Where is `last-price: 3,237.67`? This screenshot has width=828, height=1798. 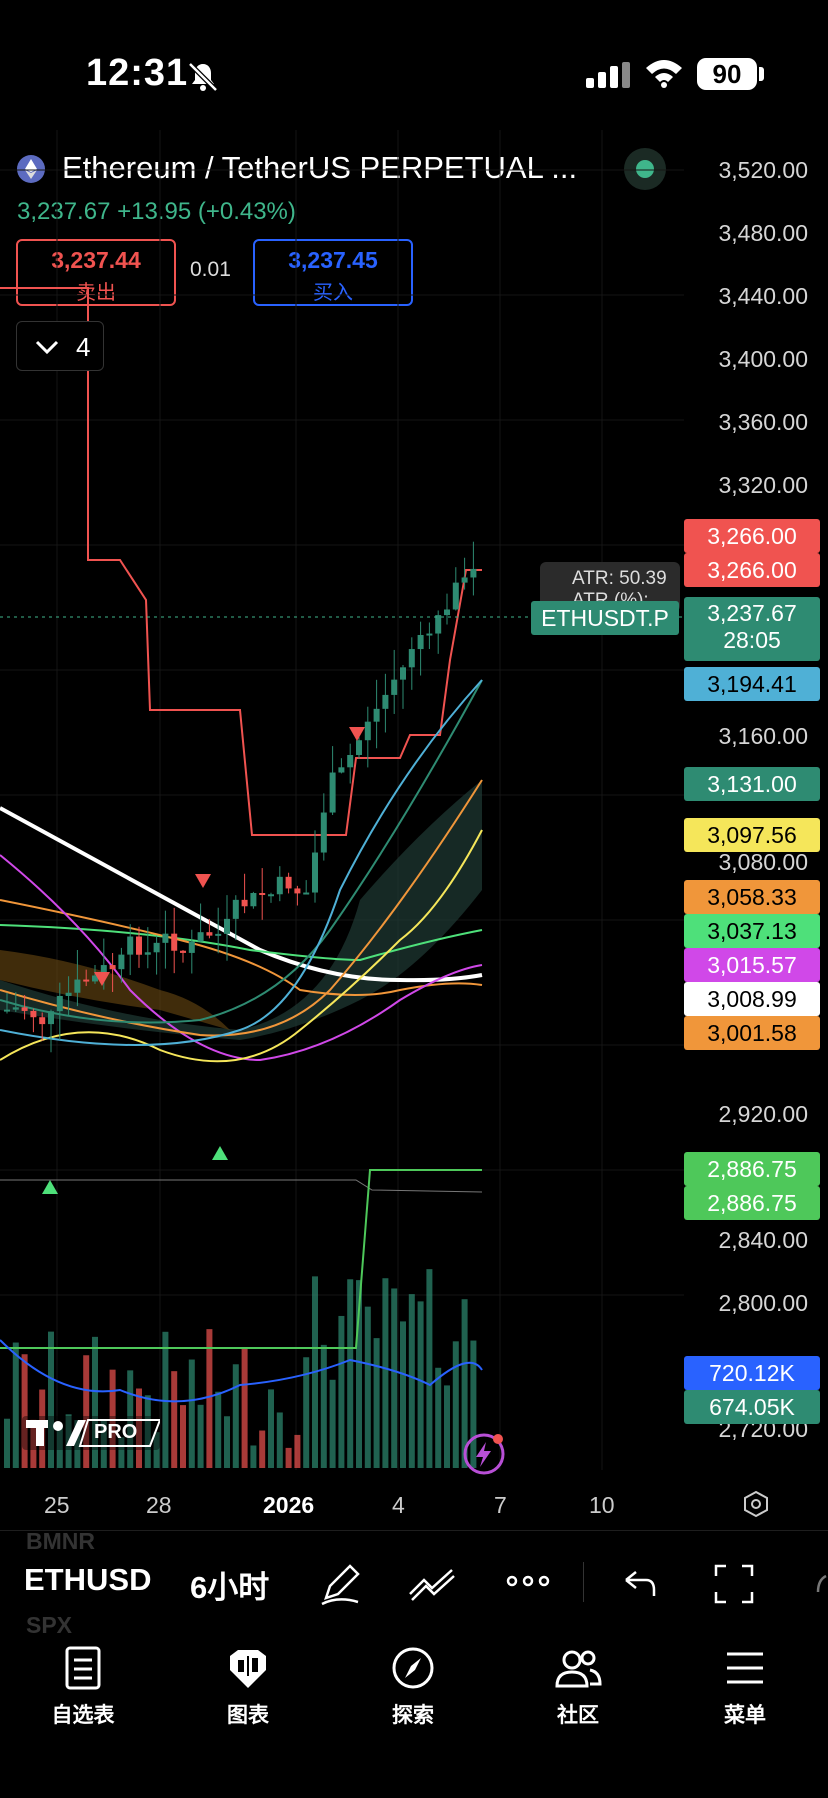
last-price: 3,237.67 is located at coordinates (64, 211).